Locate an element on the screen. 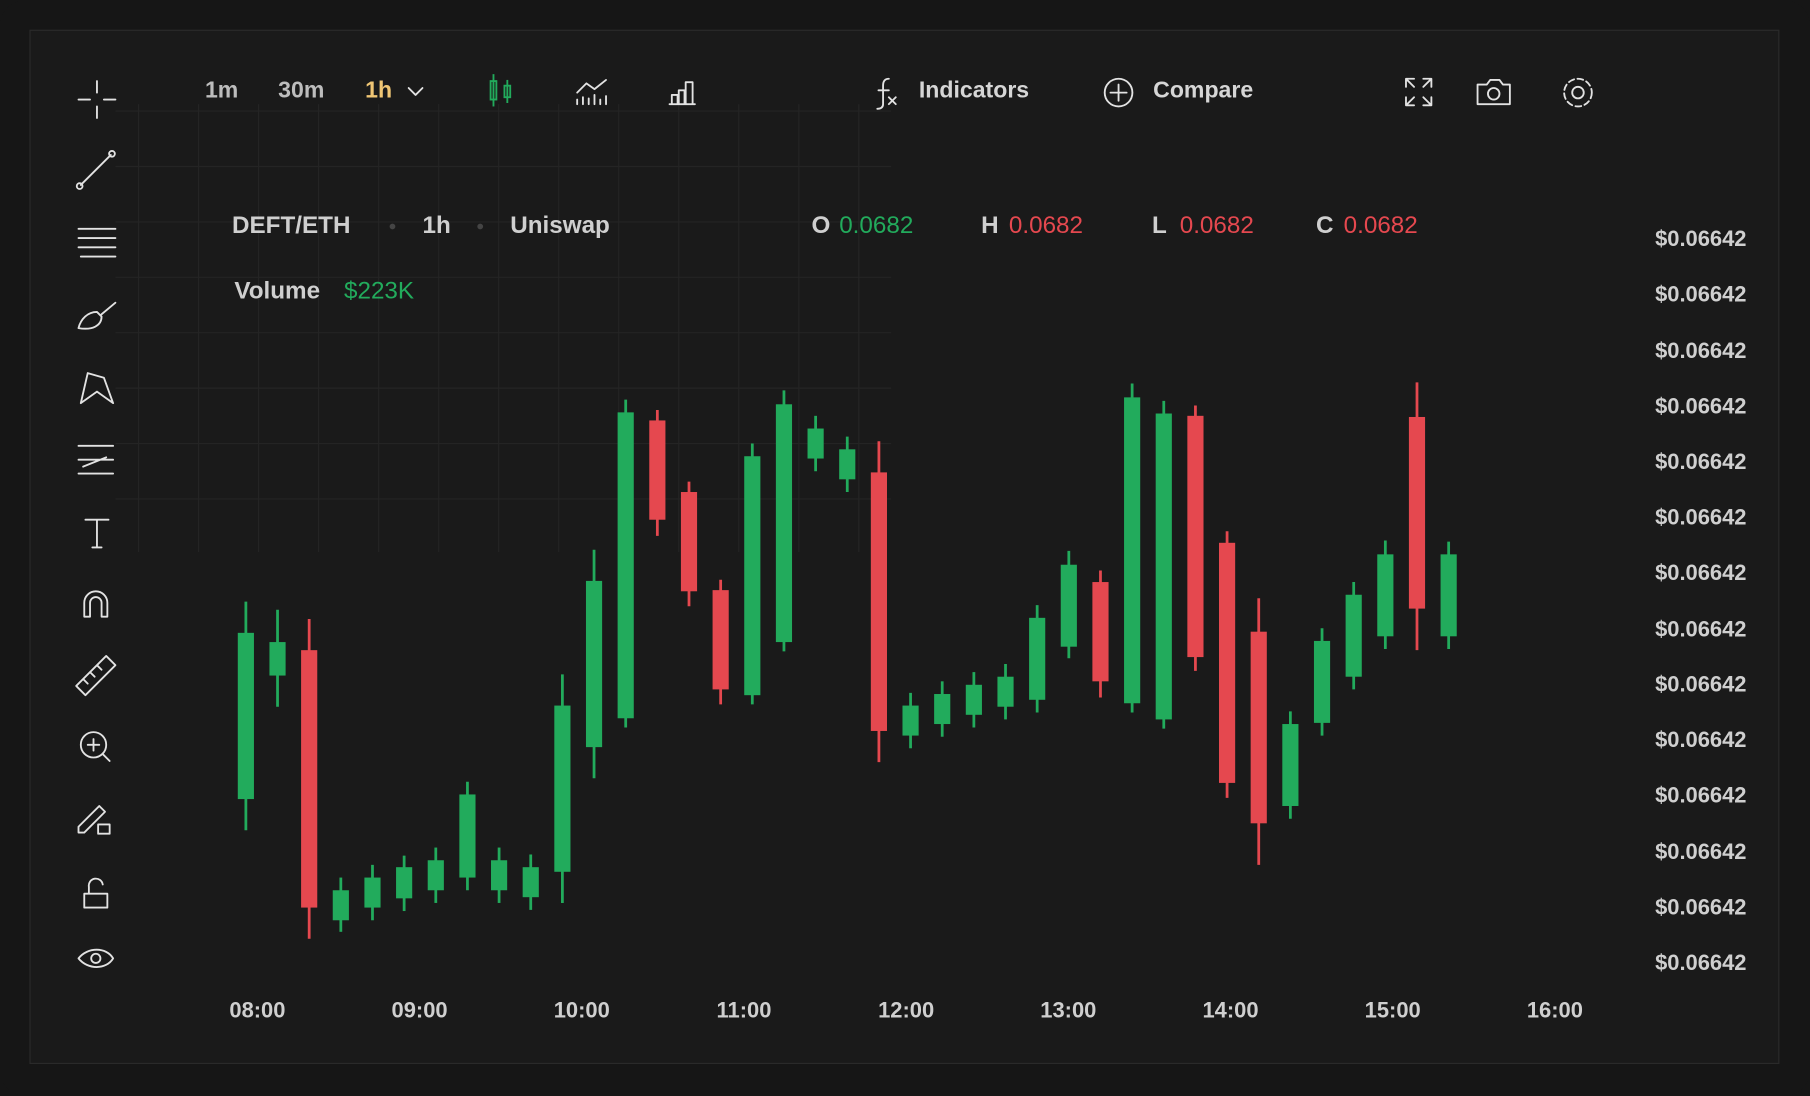  interval-active: 1h is located at coordinates (378, 90).